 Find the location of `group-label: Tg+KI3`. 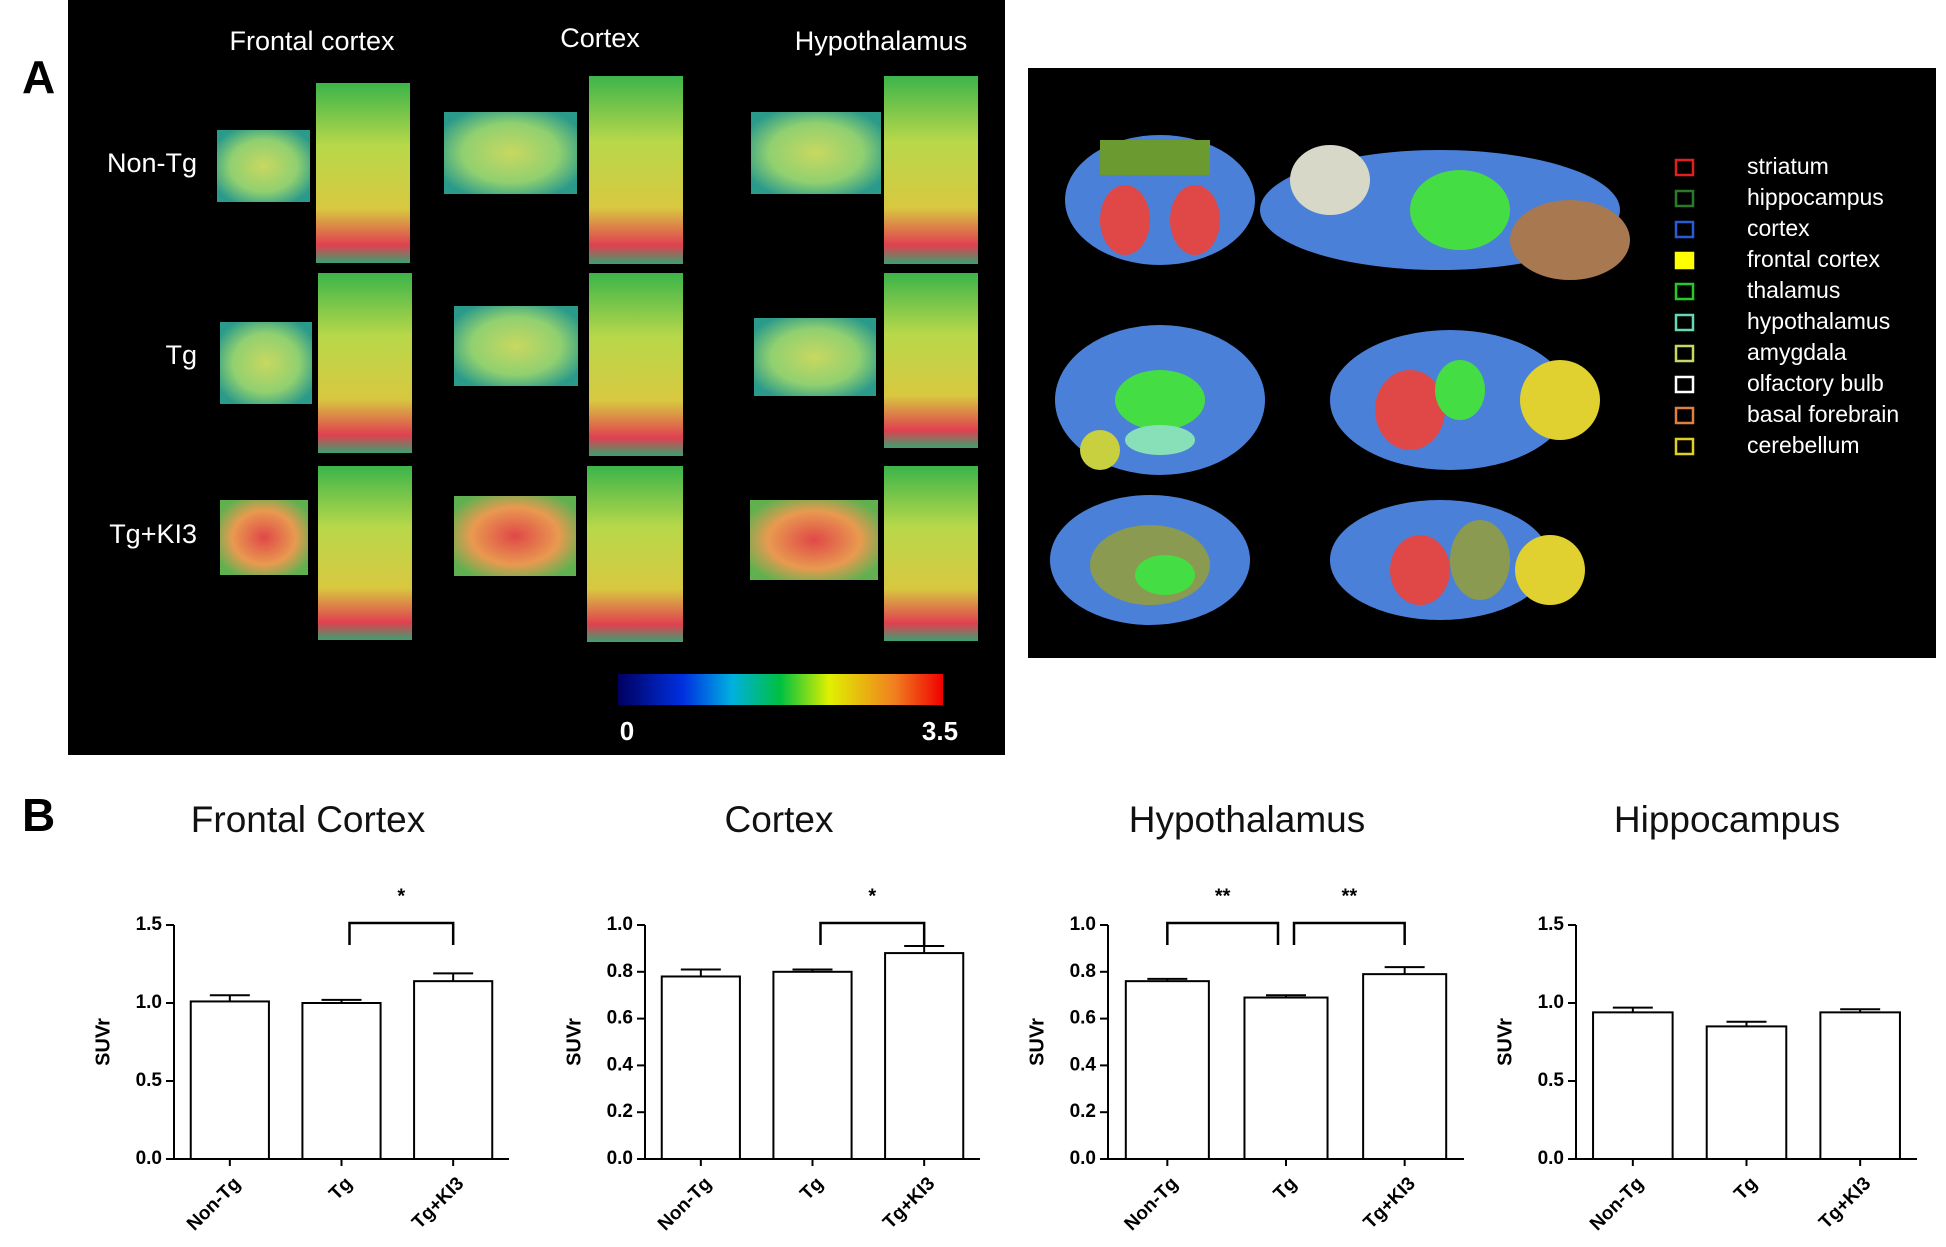

group-label: Tg+KI3 is located at coordinates (153, 534).